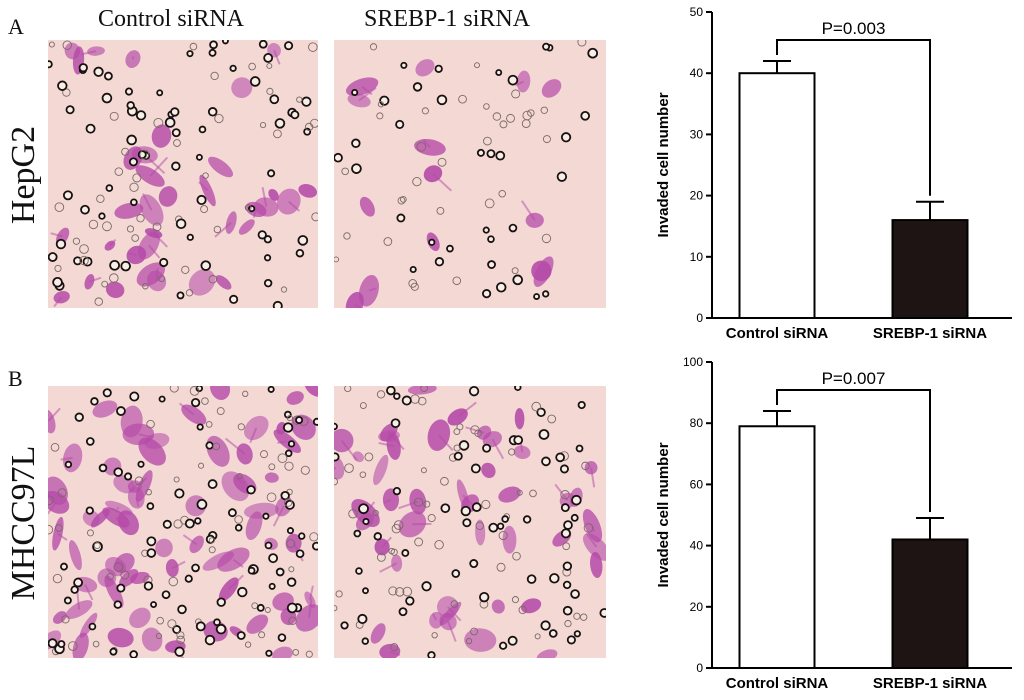 Image resolution: width=1024 pixels, height=700 pixels. Describe the element at coordinates (447, 19) in the screenshot. I see `column-title-srebp: SREBP-1 siRNA` at that location.